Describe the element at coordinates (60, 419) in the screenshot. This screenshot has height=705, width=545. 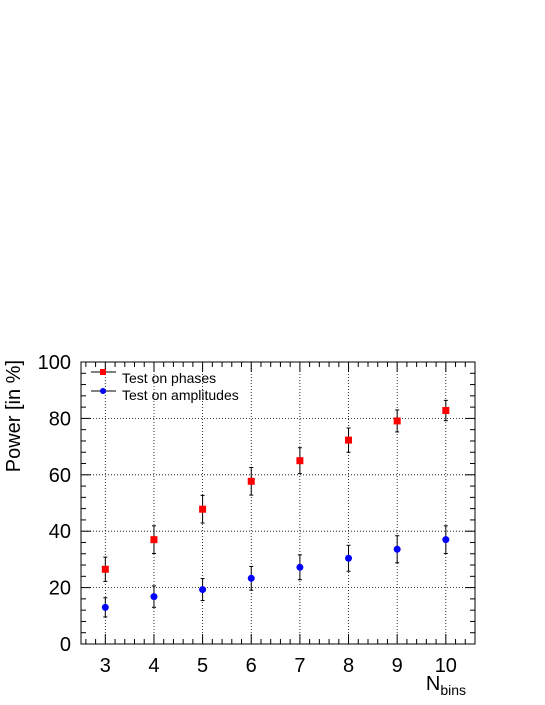
I see `y-tick-label: 80` at that location.